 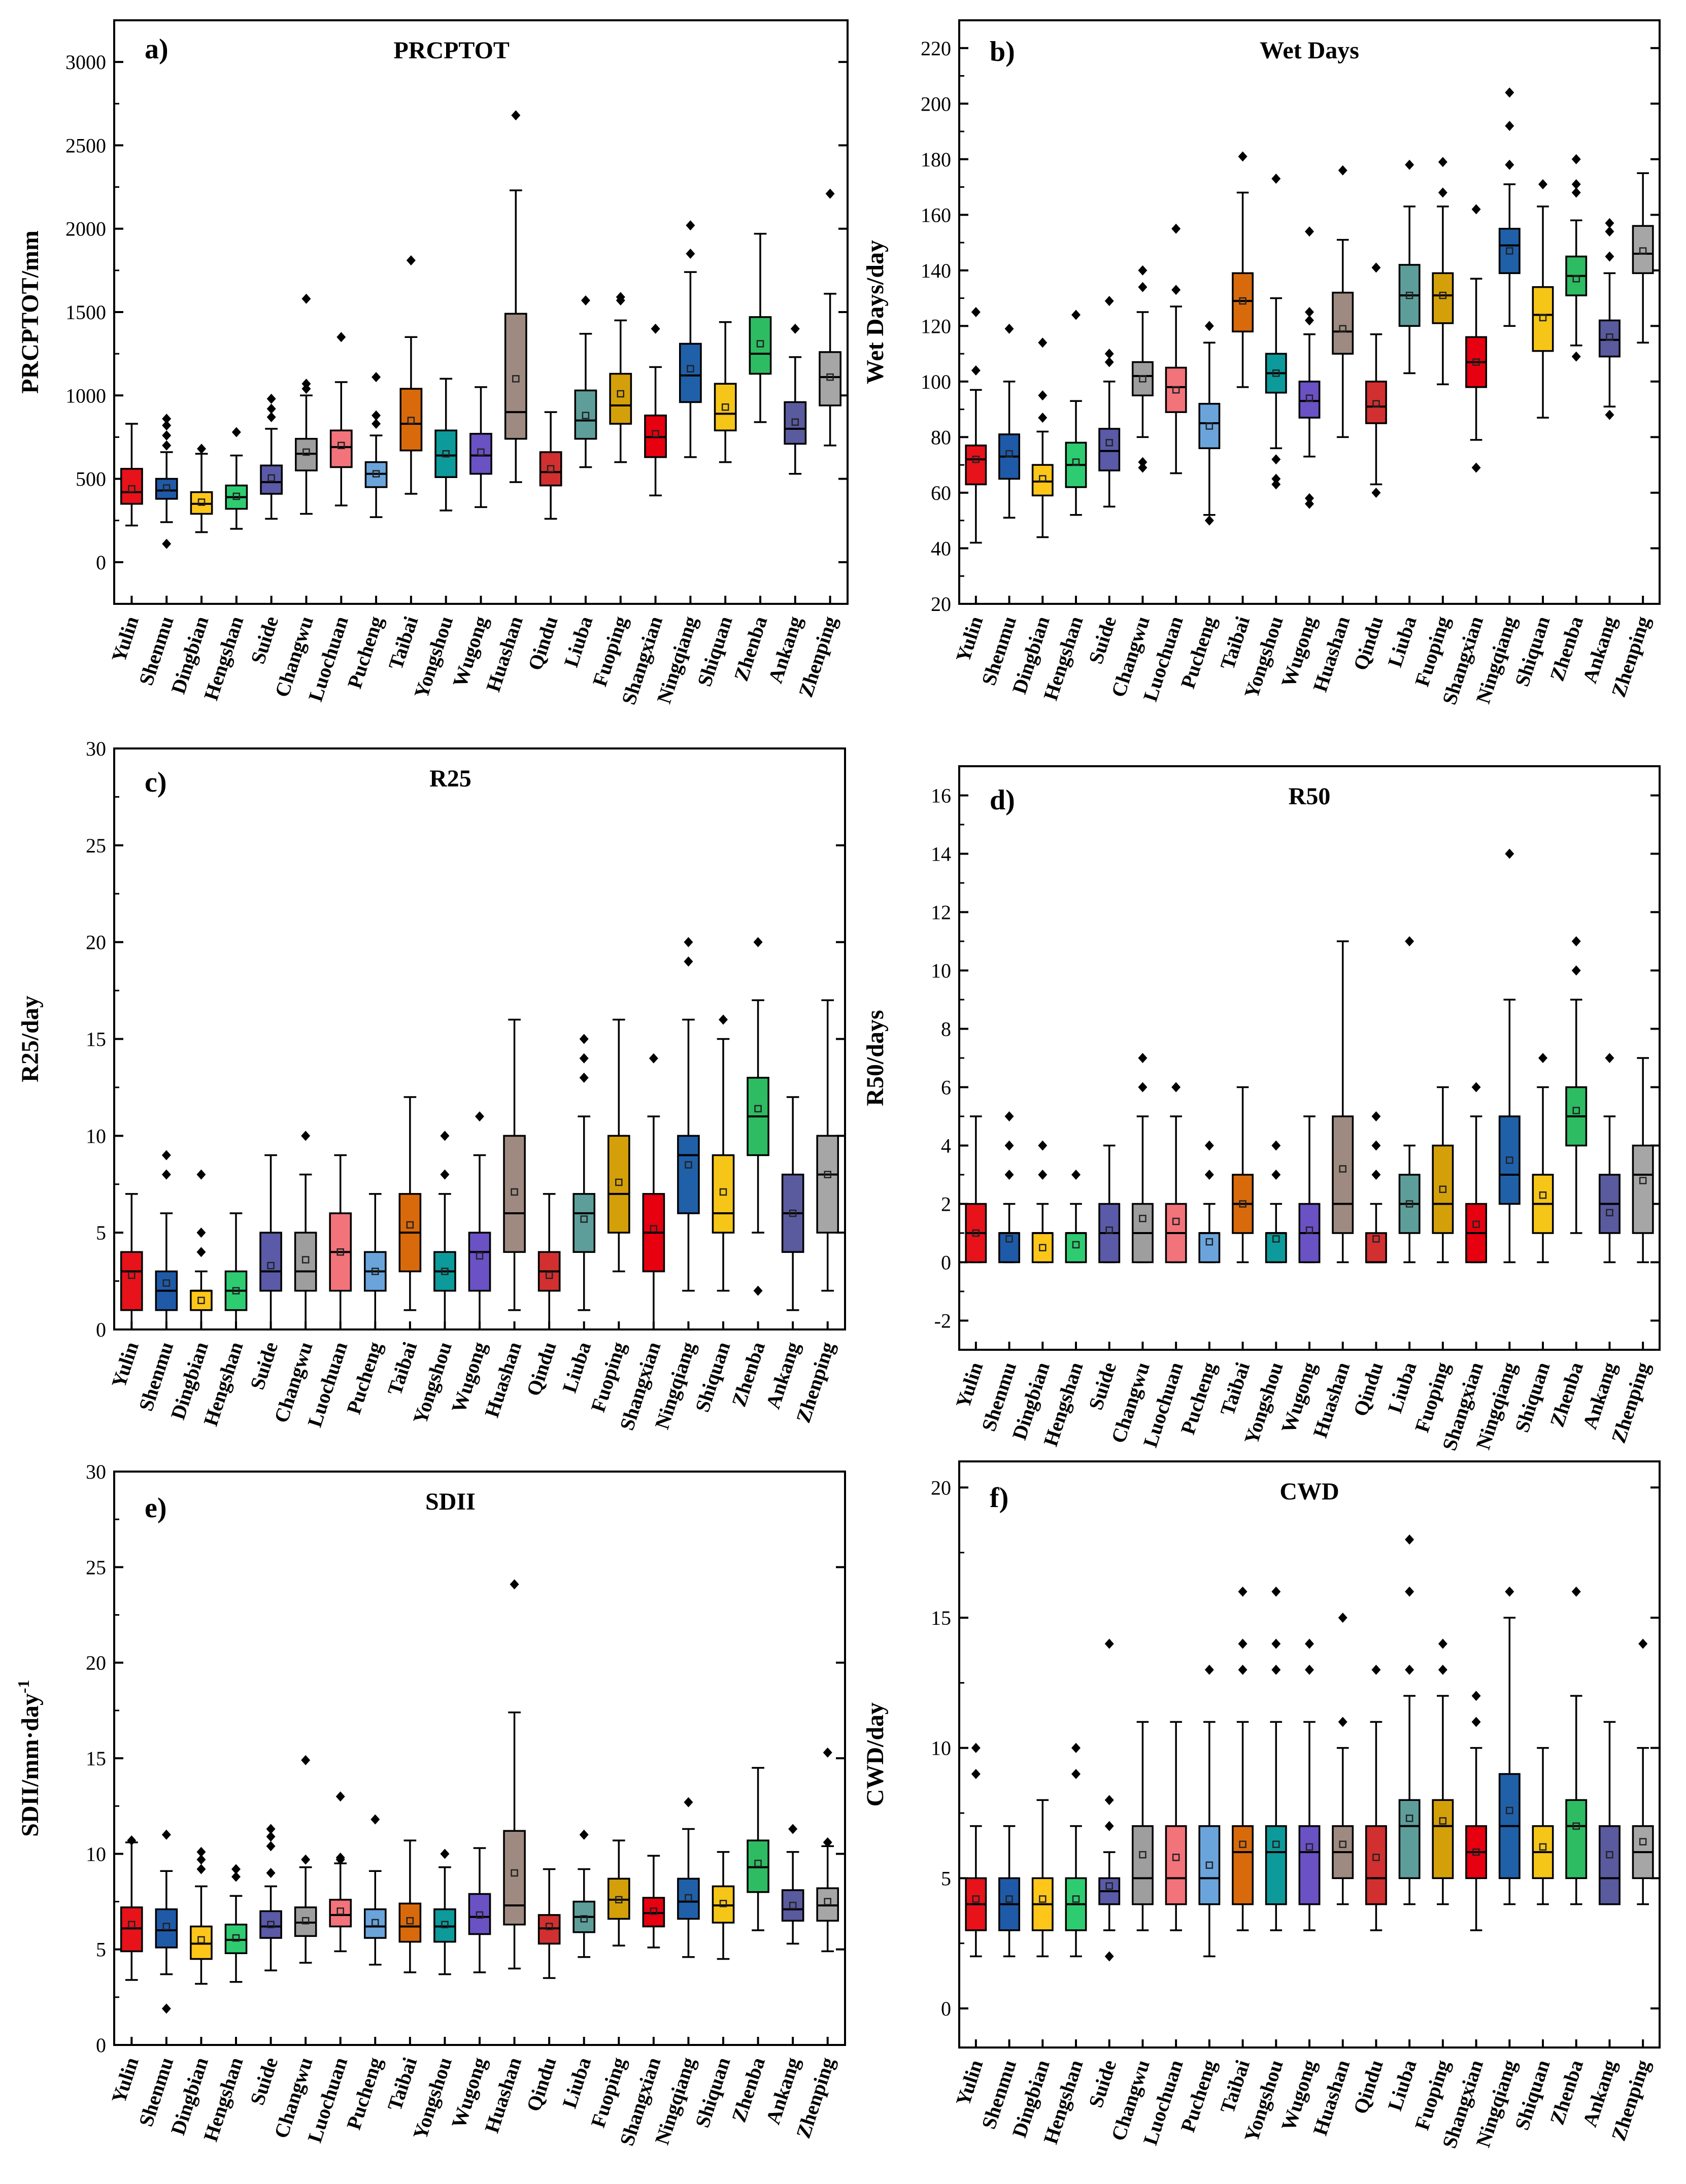 What do you see at coordinates (96, 1471) in the screenshot?
I see `y-tick-label: 30` at bounding box center [96, 1471].